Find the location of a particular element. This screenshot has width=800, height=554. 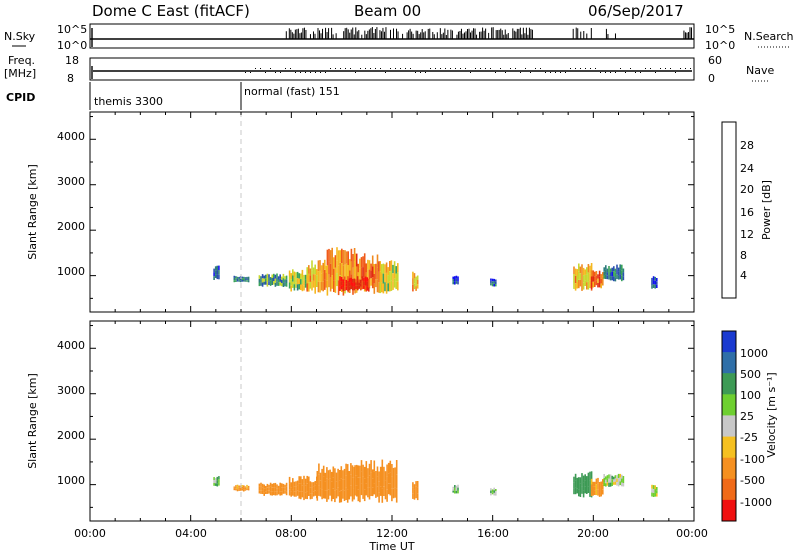

xtick-0400: 04:00 is located at coordinates (191, 533).